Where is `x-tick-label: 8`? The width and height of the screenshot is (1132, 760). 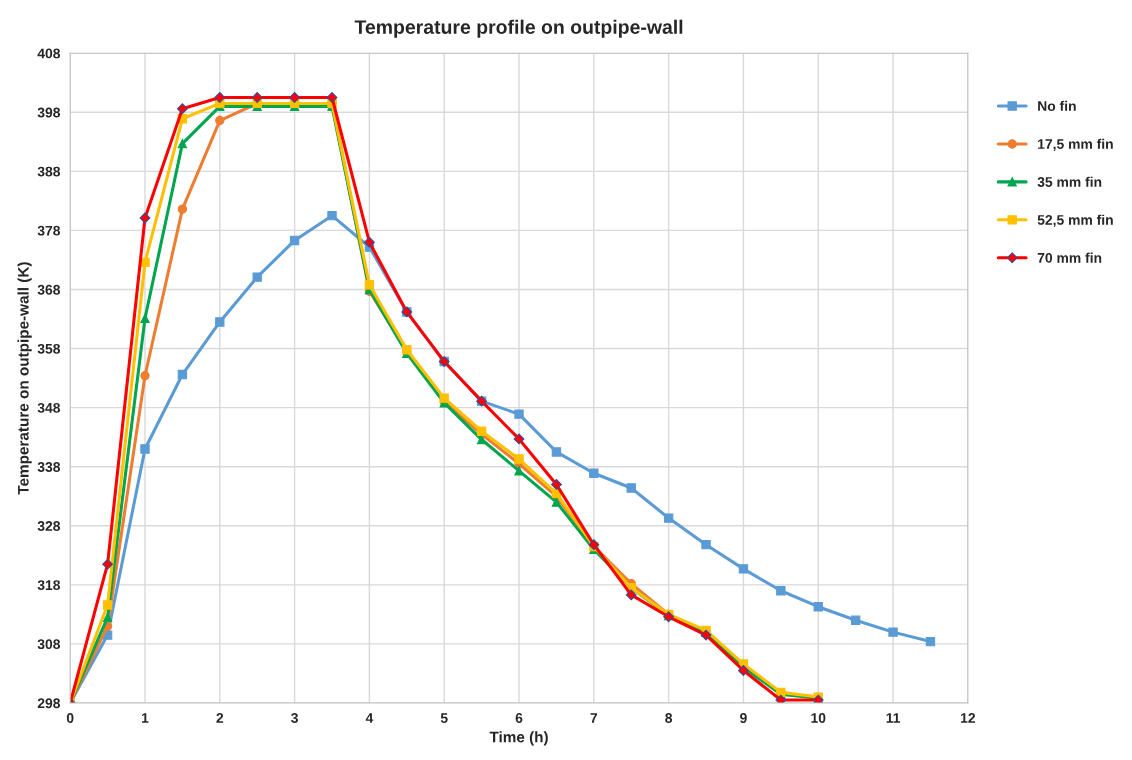 x-tick-label: 8 is located at coordinates (669, 718).